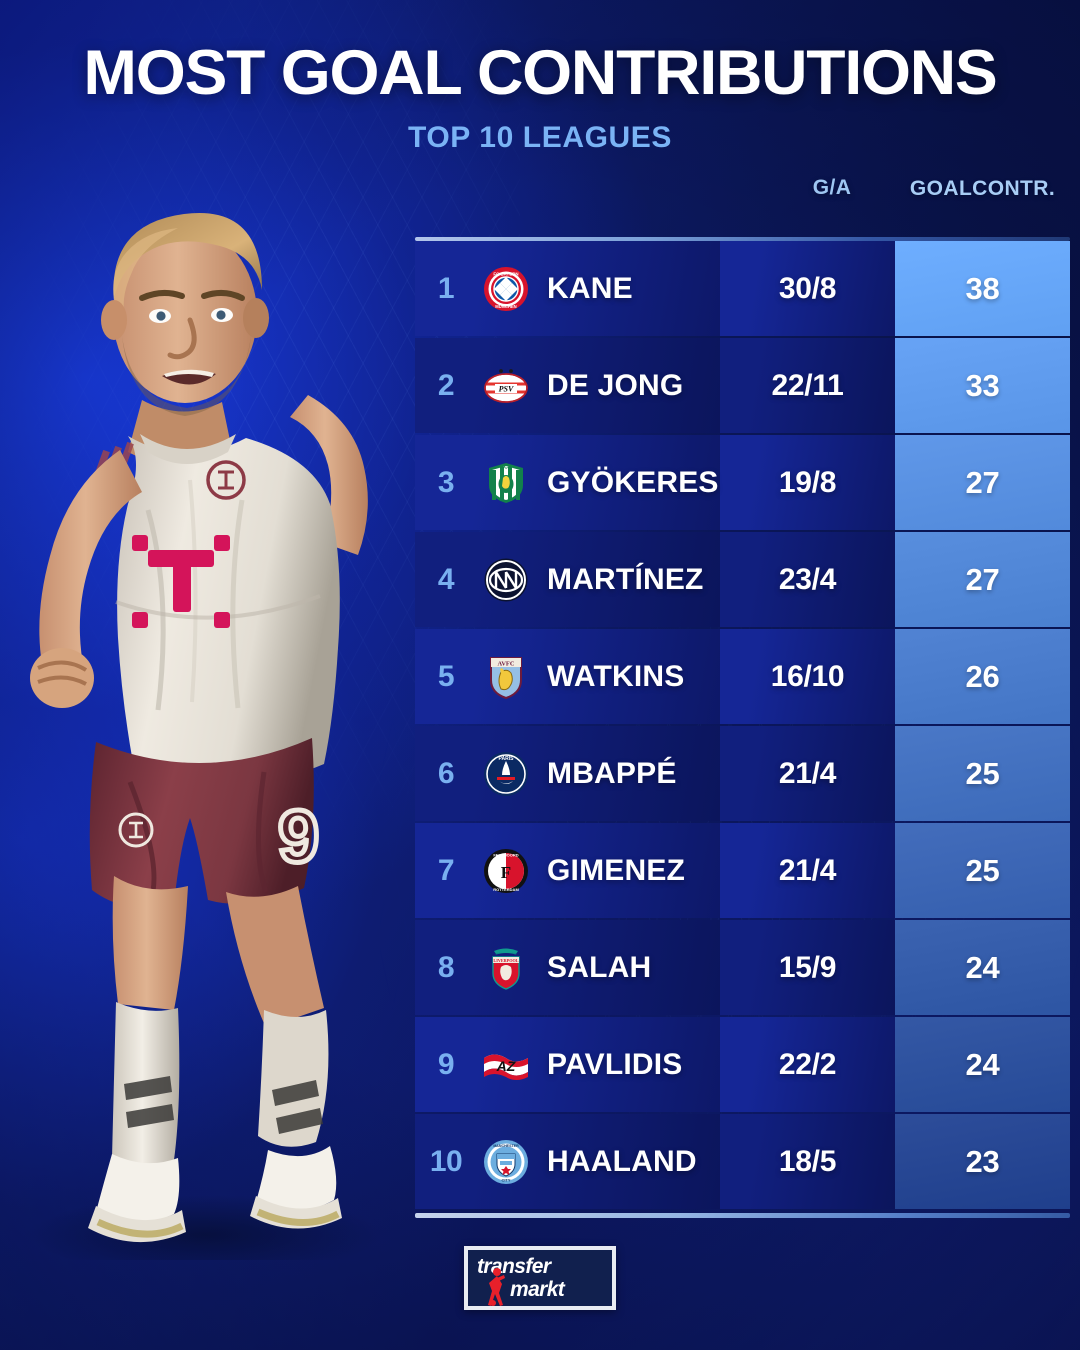 The image size is (1080, 1350). What do you see at coordinates (506, 1146) in the screenshot?
I see `svg-text: MANCHESTER` at bounding box center [506, 1146].